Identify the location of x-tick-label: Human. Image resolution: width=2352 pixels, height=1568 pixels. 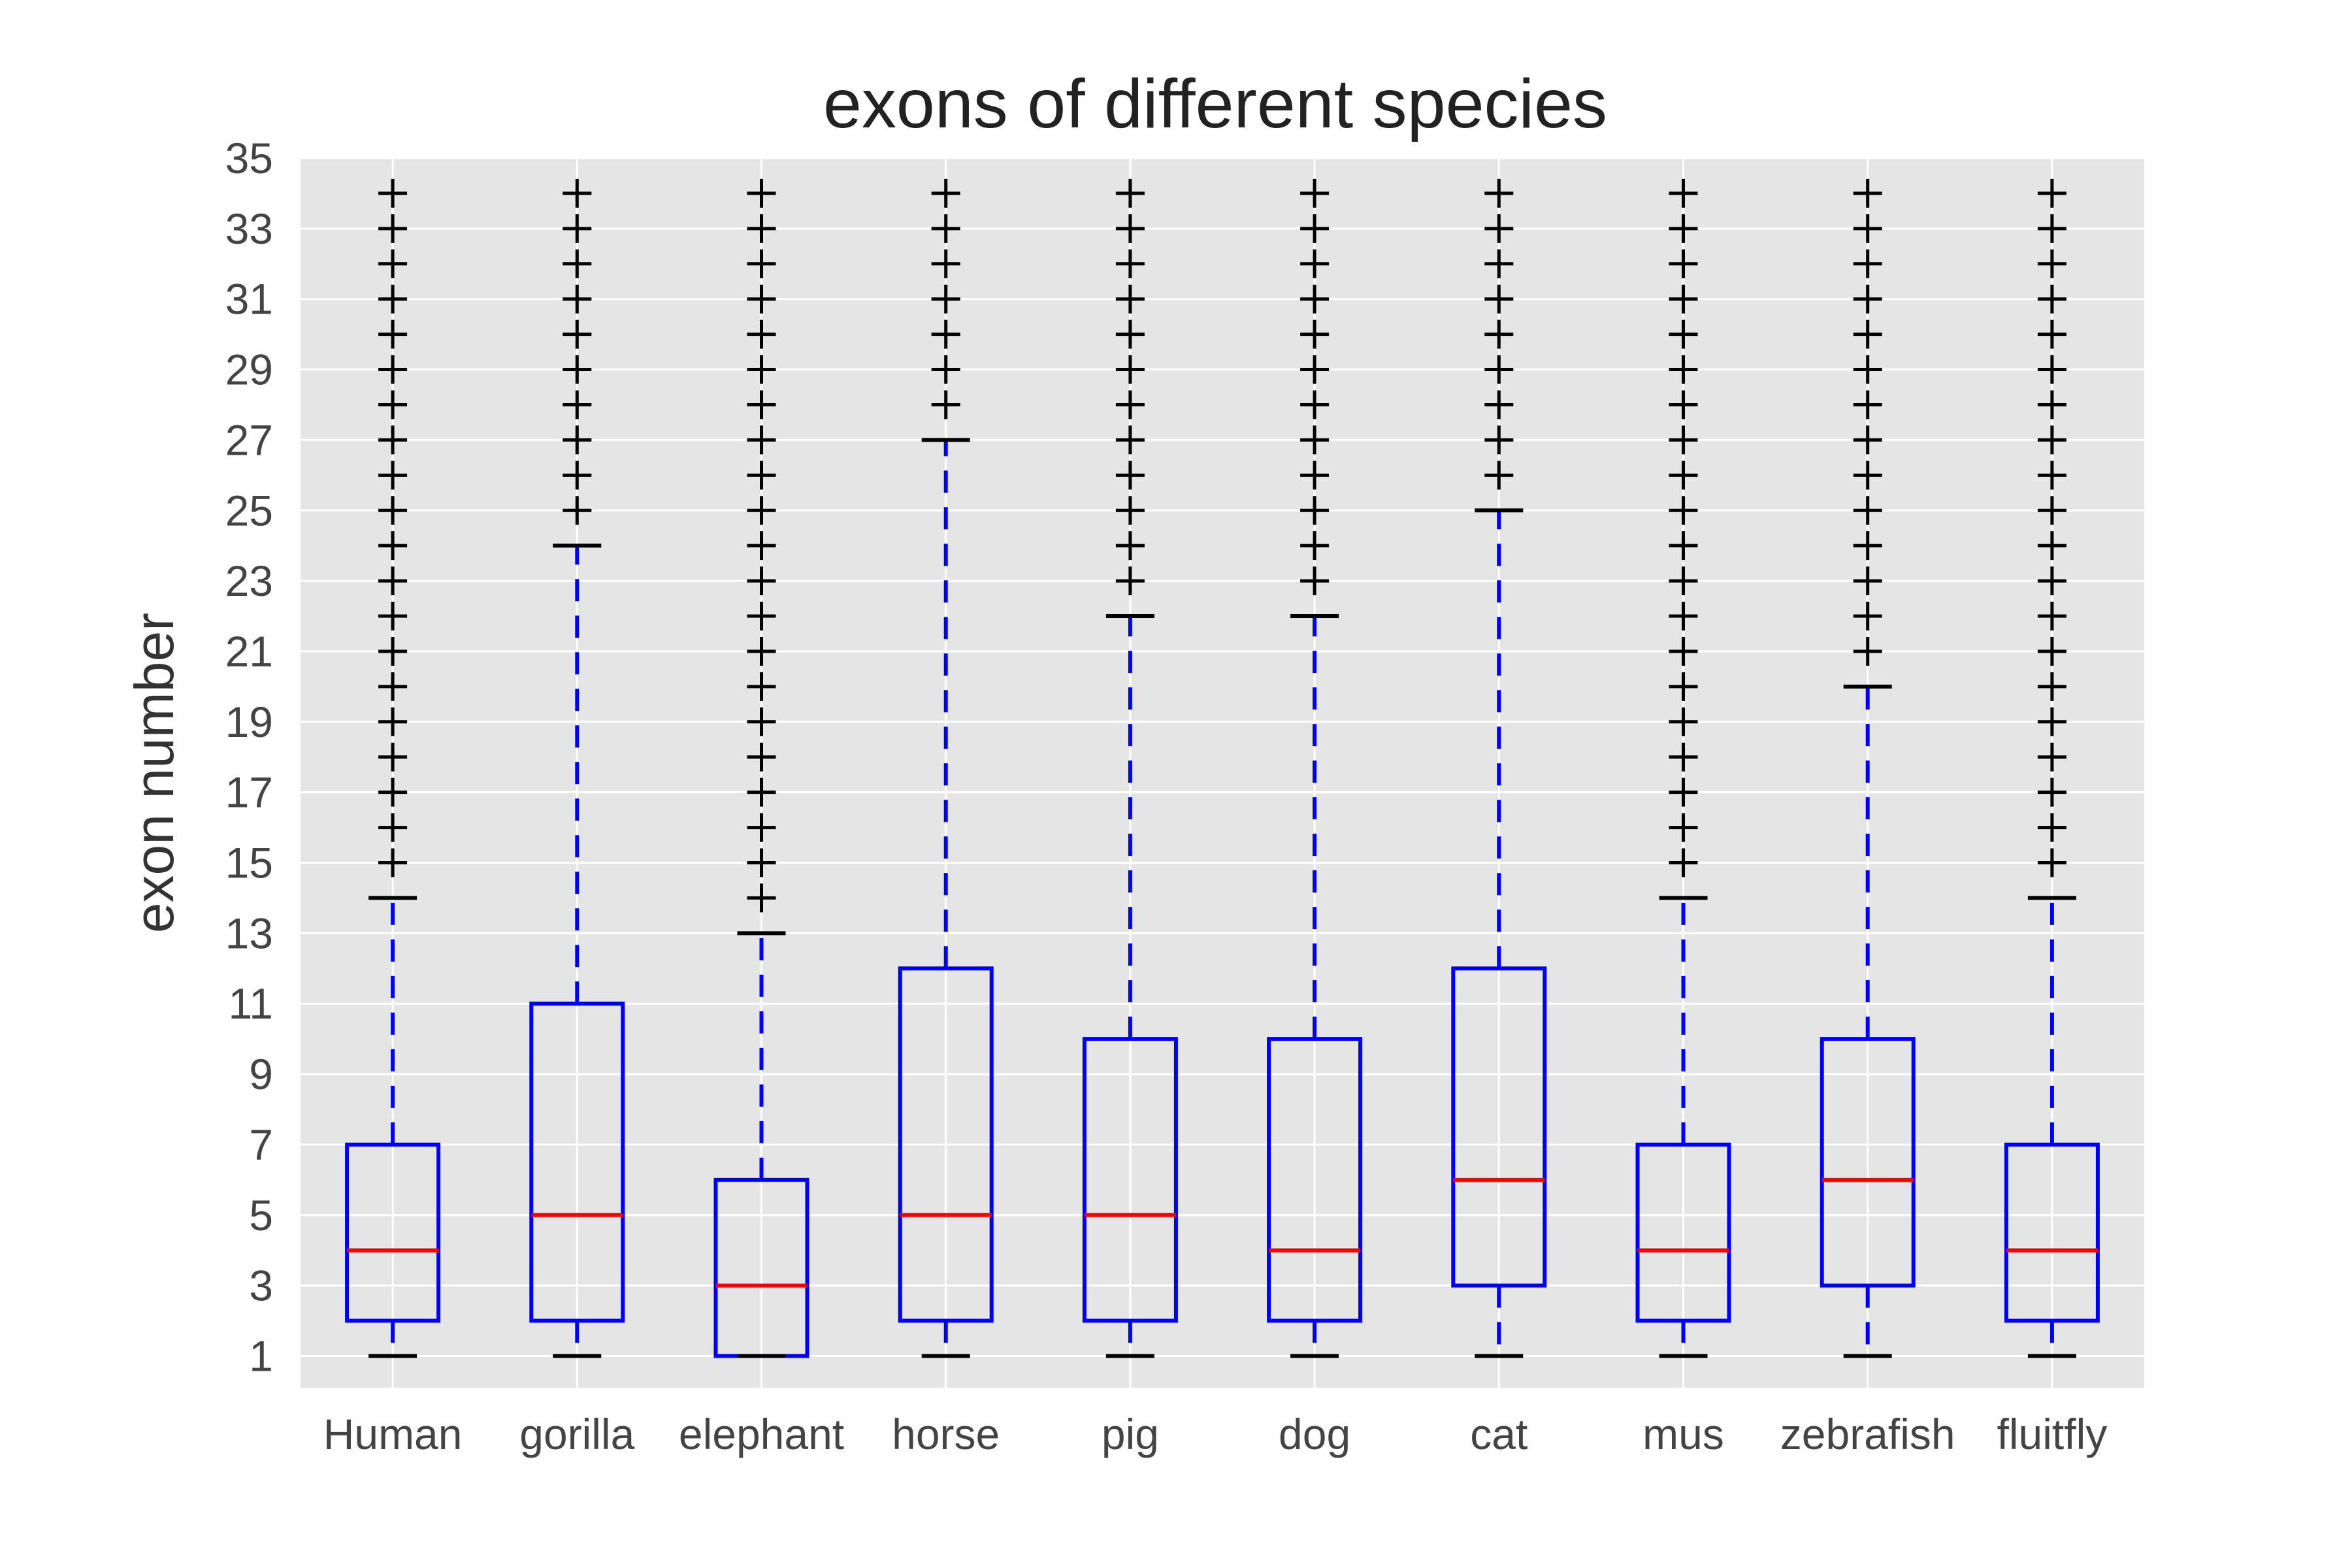
(393, 1434).